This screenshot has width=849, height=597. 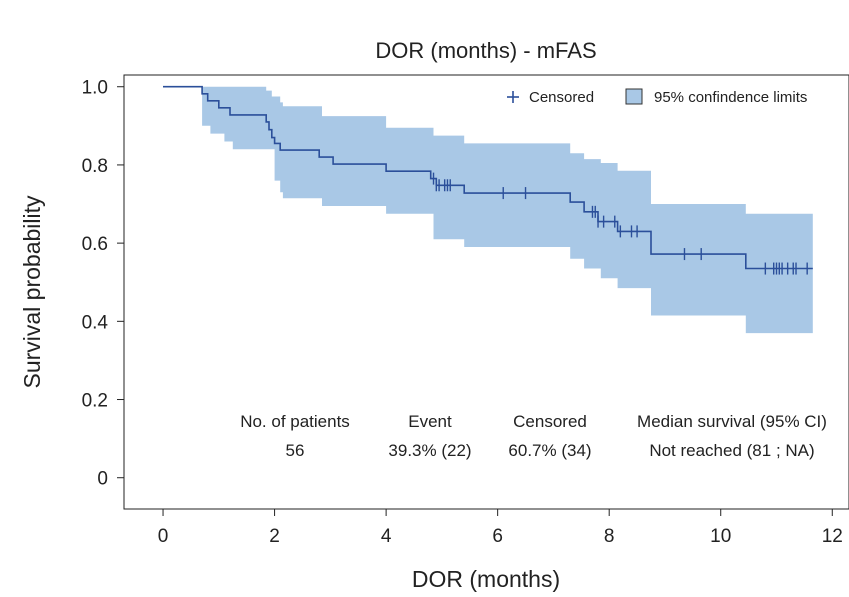 I want to click on censor-marks, so click(x=620, y=223).